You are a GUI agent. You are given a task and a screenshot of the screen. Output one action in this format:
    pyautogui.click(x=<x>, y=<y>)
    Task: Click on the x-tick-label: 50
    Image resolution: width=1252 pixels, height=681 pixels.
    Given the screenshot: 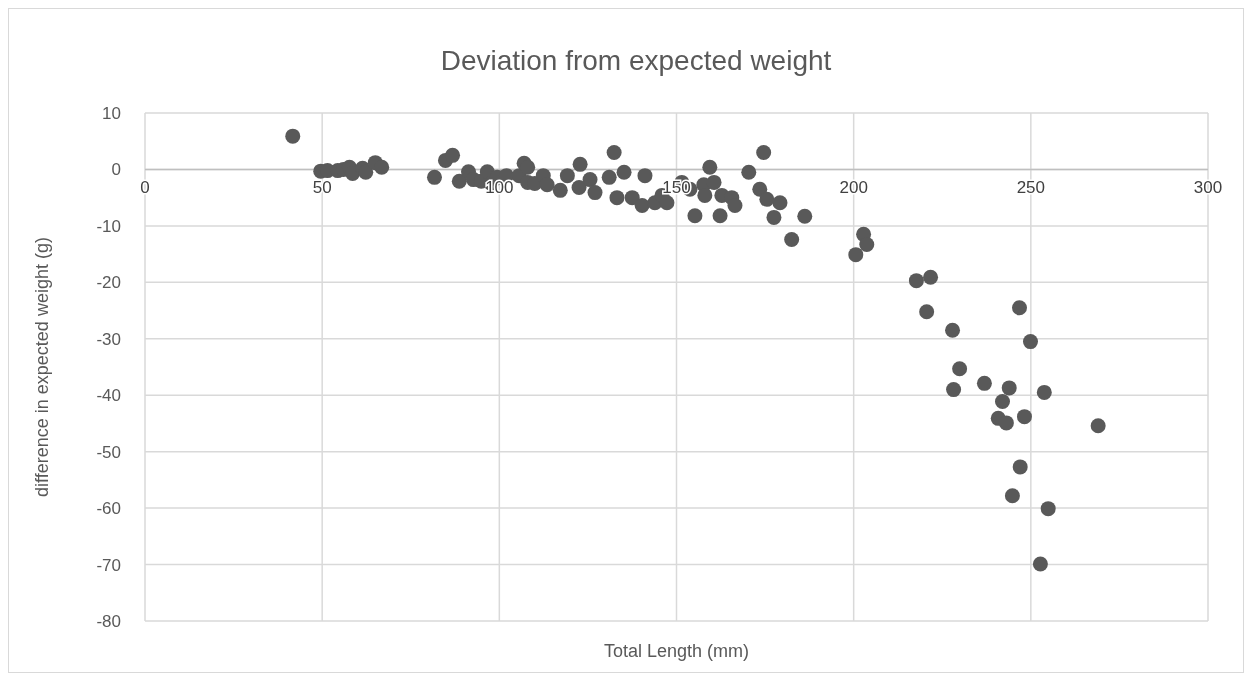 What is the action you would take?
    pyautogui.click(x=322, y=188)
    